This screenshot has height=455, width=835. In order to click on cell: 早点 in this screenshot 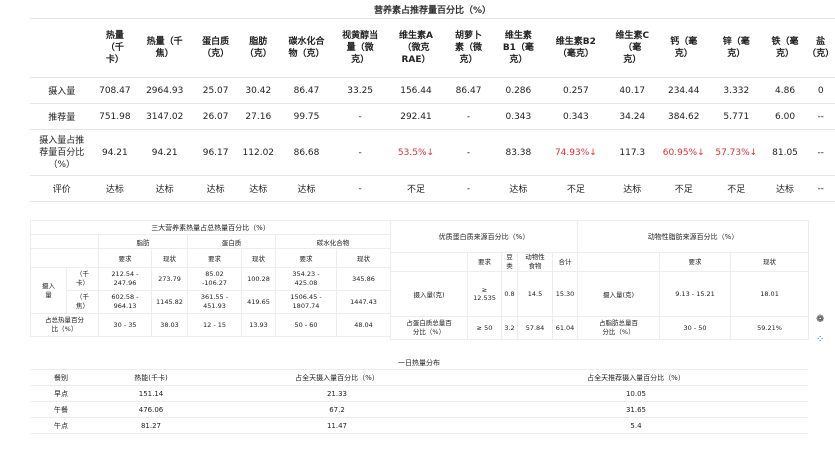, I will do `click(61, 393)`.